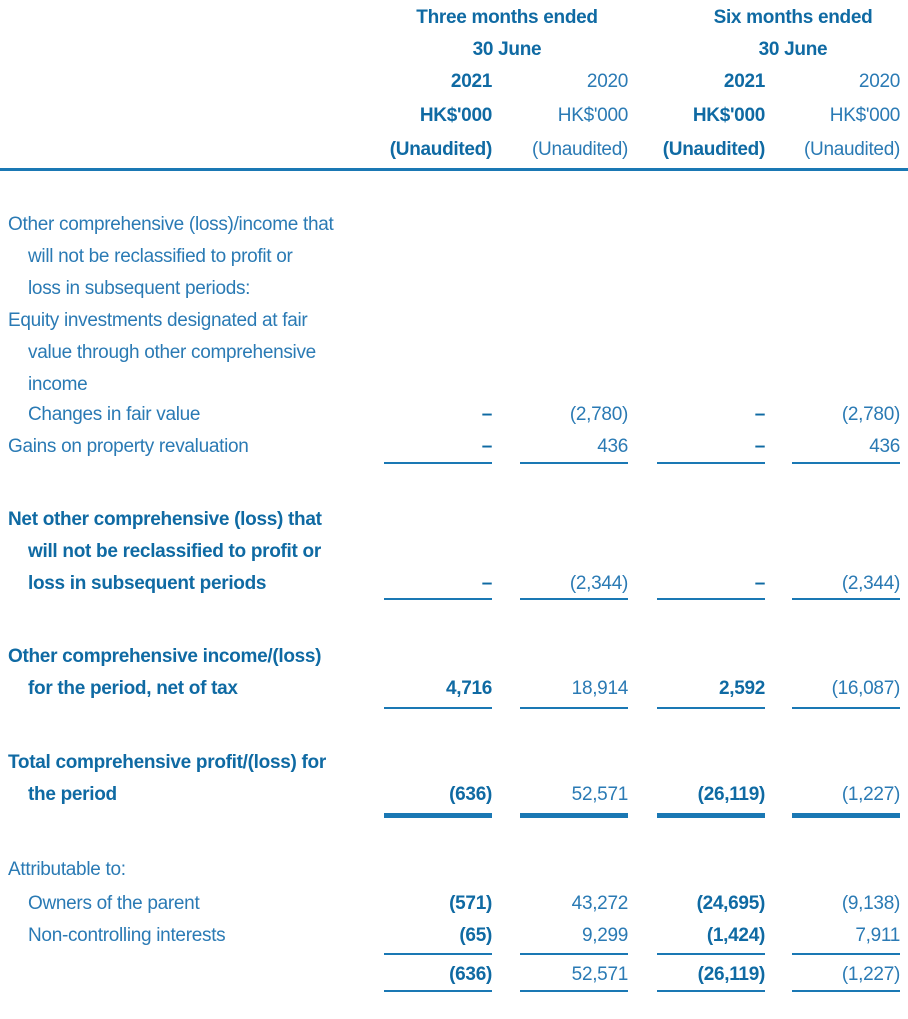 The width and height of the screenshot is (908, 1019). Describe the element at coordinates (139, 288) in the screenshot. I see `row-label: loss in subsequent periods:` at that location.